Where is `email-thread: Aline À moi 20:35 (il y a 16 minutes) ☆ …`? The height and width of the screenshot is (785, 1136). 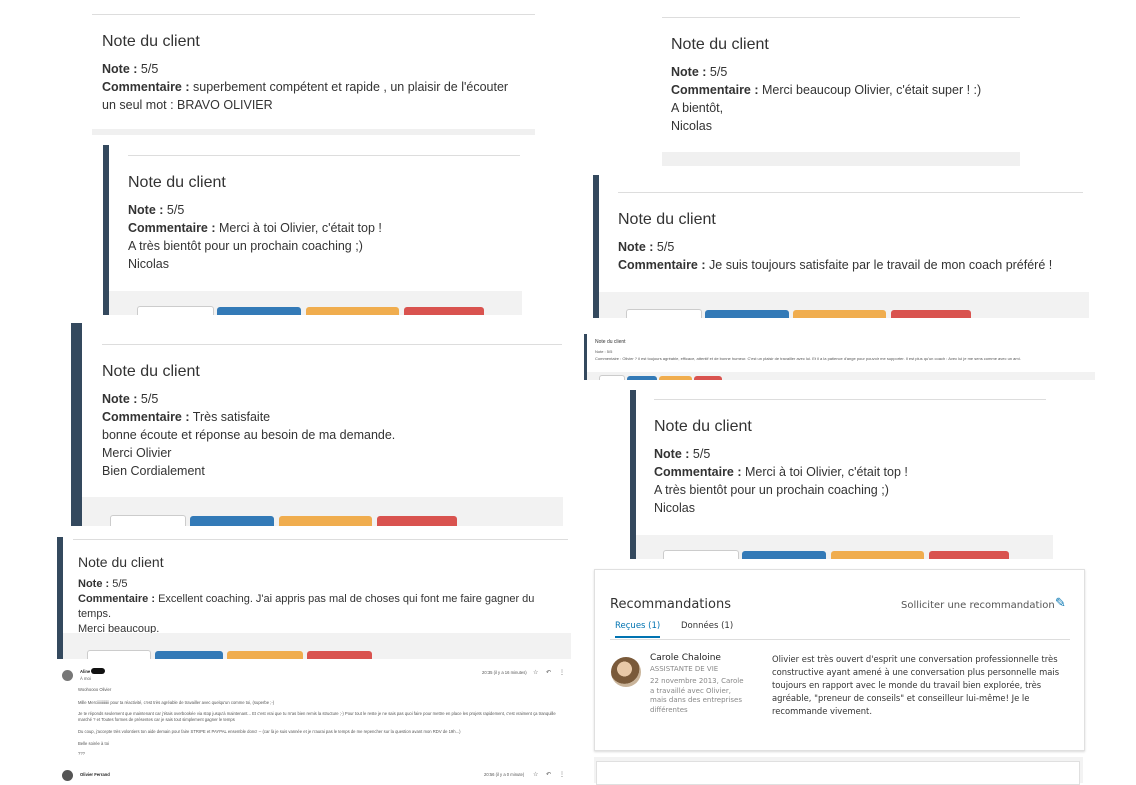
email-thread: Aline À moi 20:35 (il y a 16 minutes) ☆ … is located at coordinates (314, 721).